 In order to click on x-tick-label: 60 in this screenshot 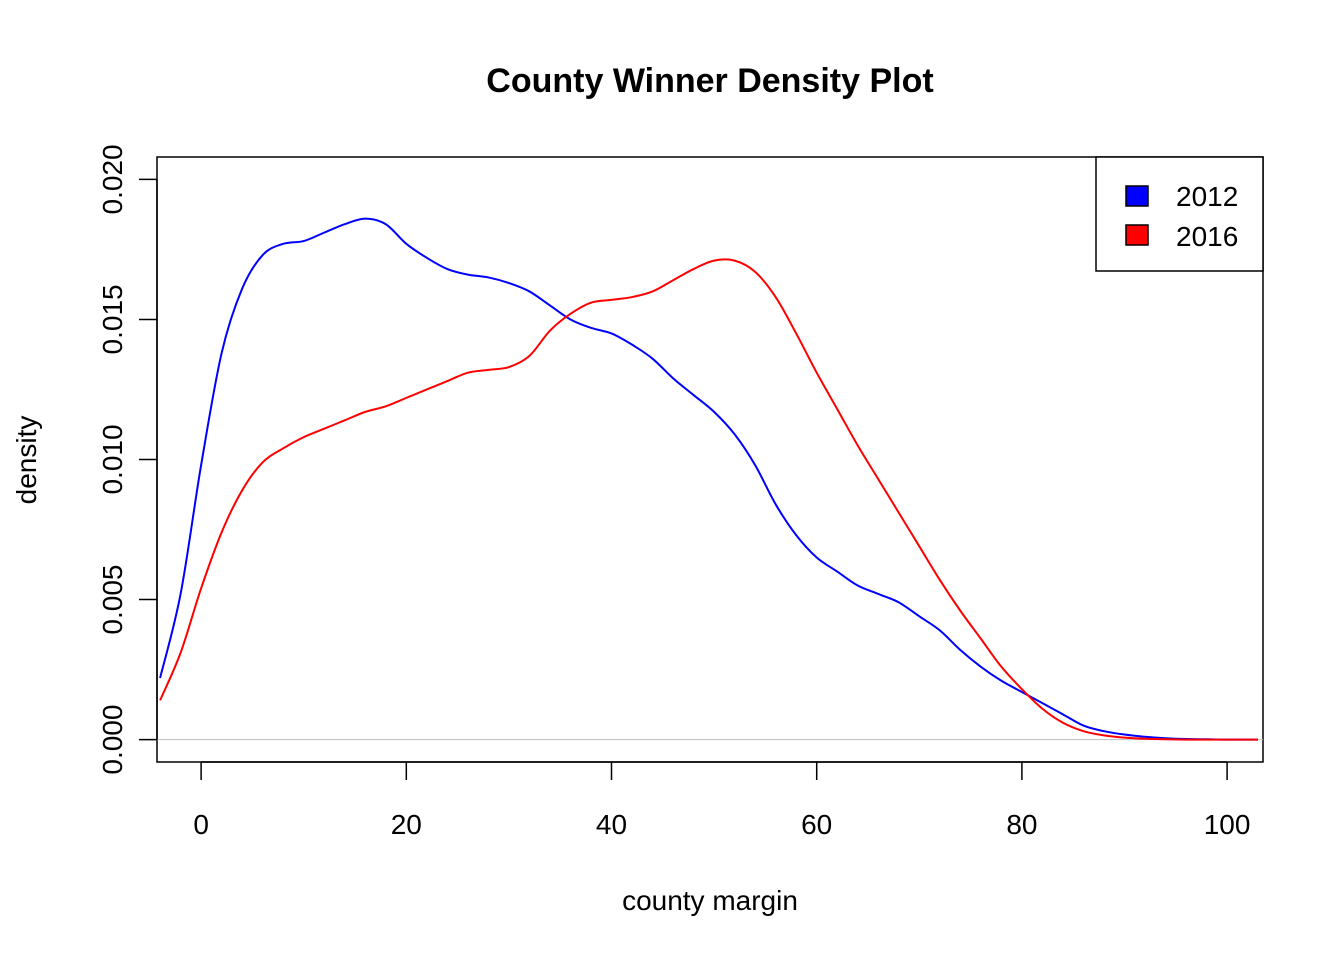, I will do `click(816, 824)`.